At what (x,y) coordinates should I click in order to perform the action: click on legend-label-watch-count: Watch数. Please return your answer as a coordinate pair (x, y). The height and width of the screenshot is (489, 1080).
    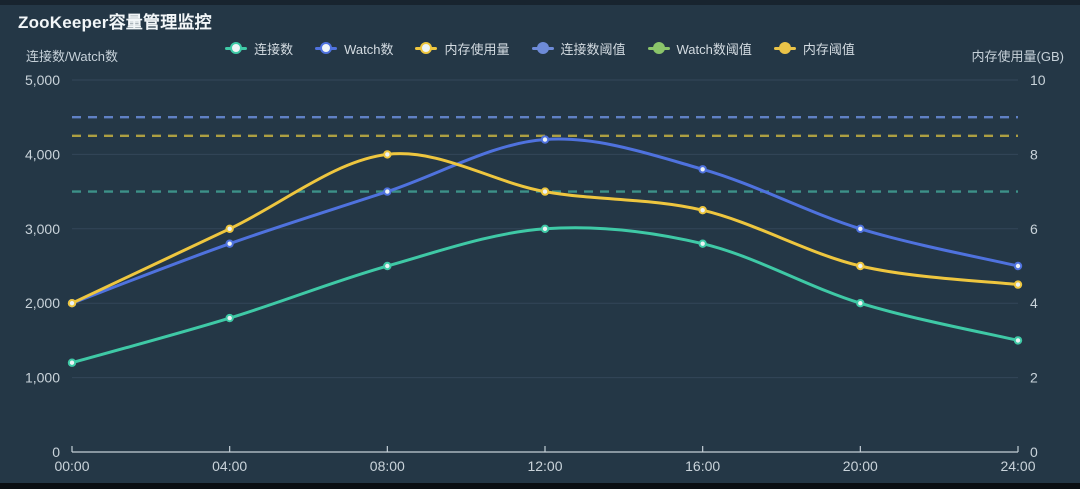
    Looking at the image, I should click on (369, 49).